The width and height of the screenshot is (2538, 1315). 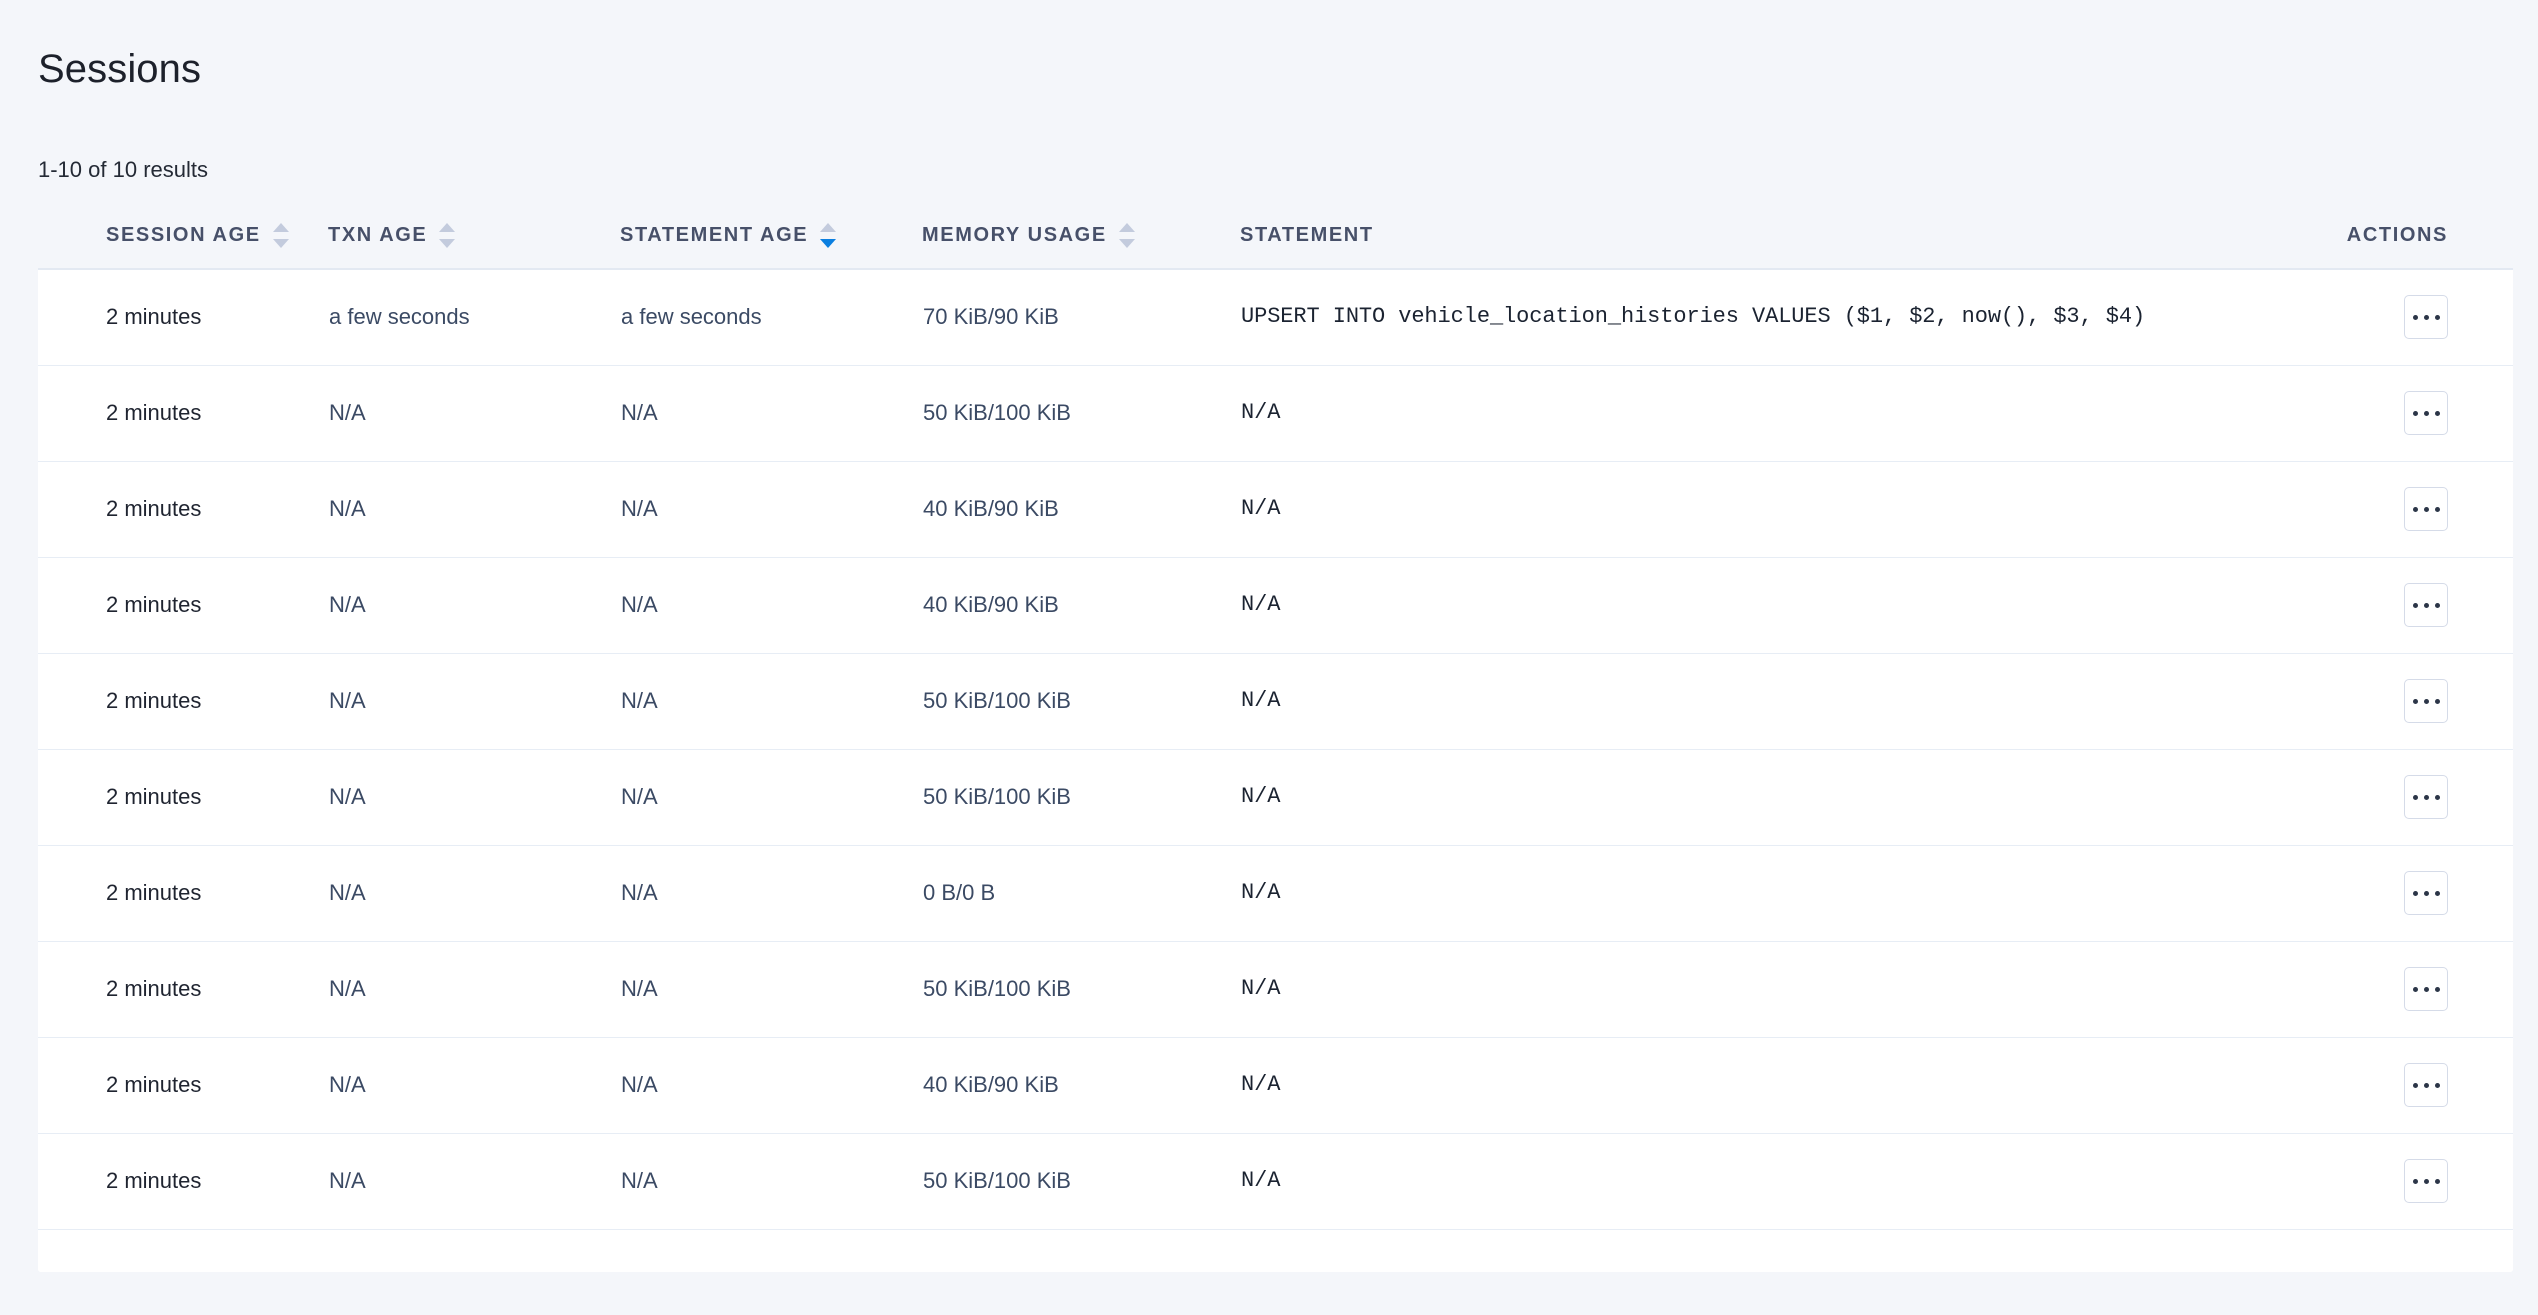 I want to click on sort-toggle-session-age, so click(x=280, y=235).